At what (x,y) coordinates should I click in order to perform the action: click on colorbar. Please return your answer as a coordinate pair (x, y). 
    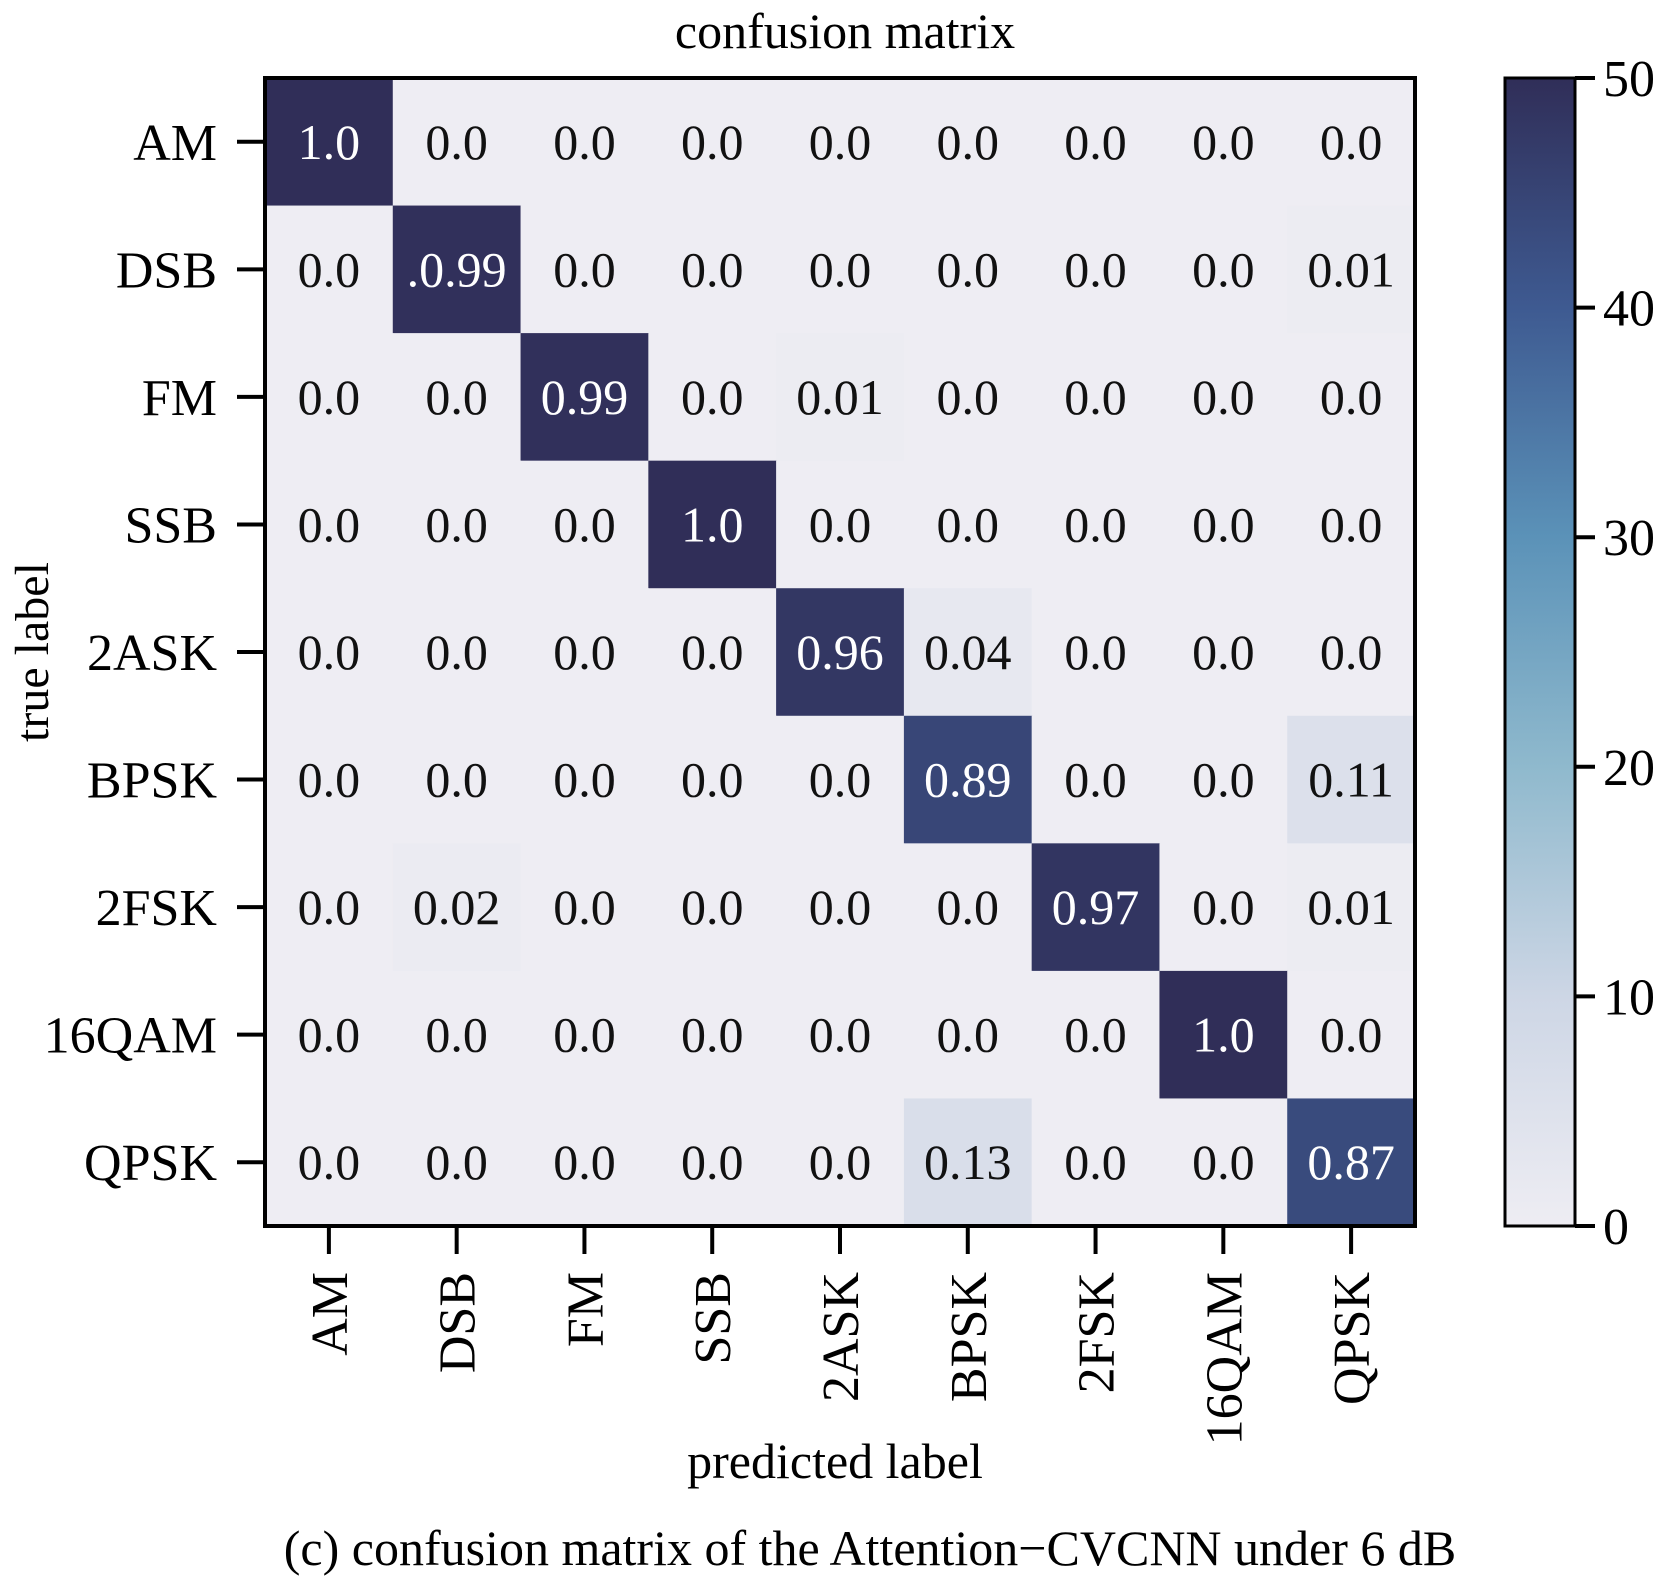
    Looking at the image, I should click on (1540, 652).